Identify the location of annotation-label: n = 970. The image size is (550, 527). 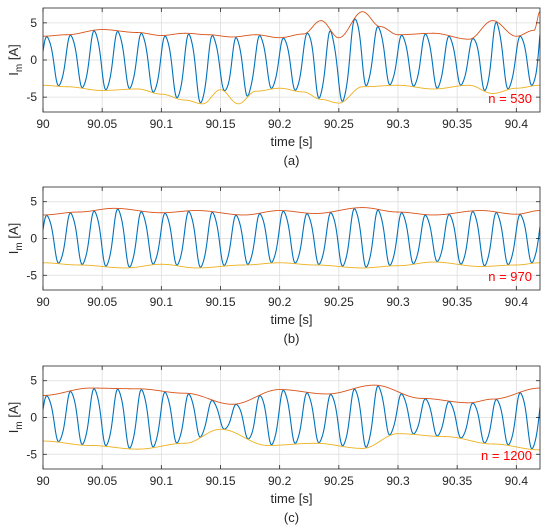
(510, 276).